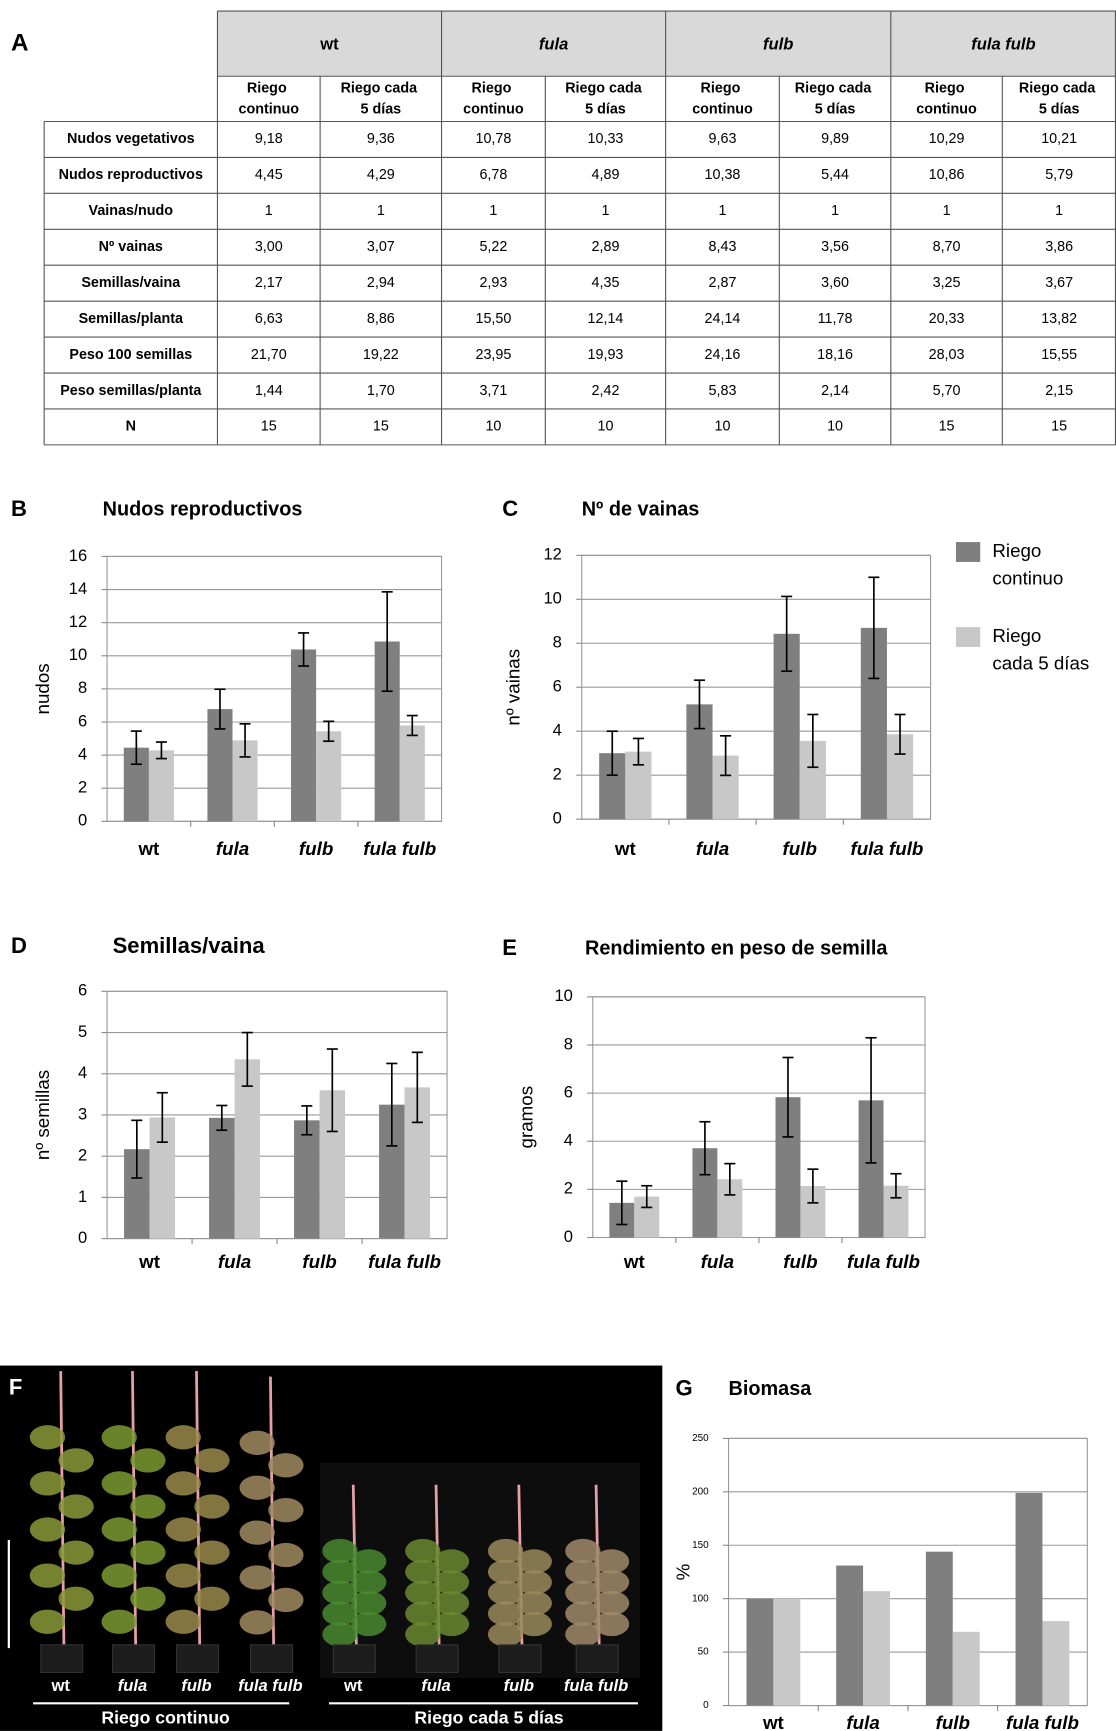 The image size is (1116, 1731). I want to click on chart-title: Semillas/vaina, so click(189, 945).